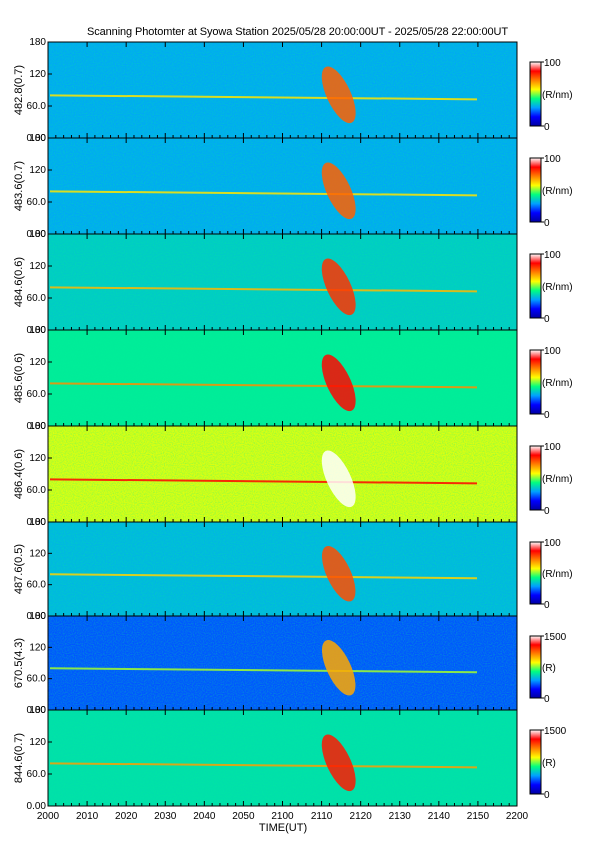  Describe the element at coordinates (322, 816) in the screenshot. I see `x-tick-label: 2110` at that location.